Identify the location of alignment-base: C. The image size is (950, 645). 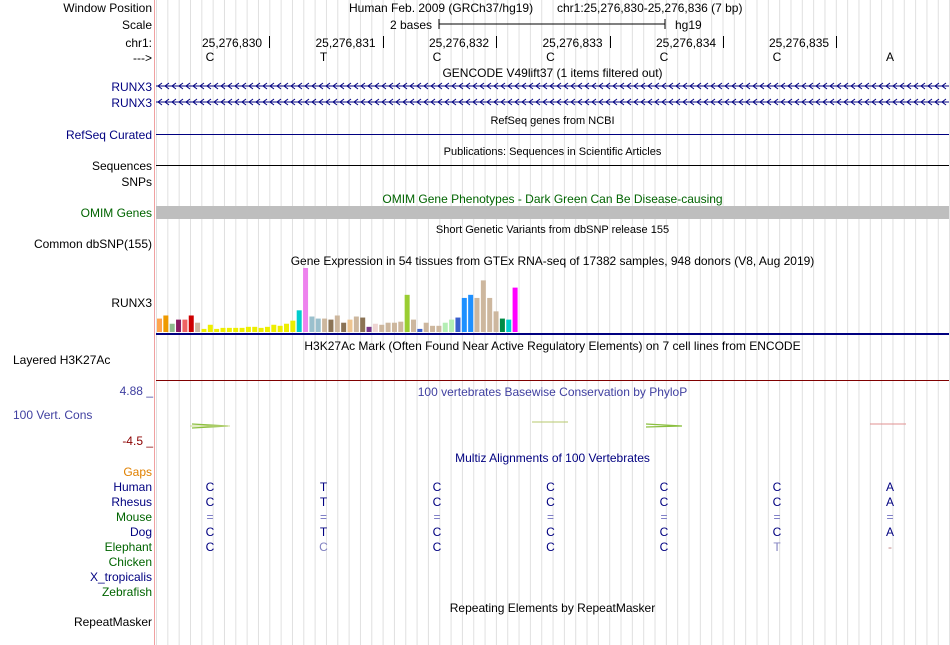
(664, 502).